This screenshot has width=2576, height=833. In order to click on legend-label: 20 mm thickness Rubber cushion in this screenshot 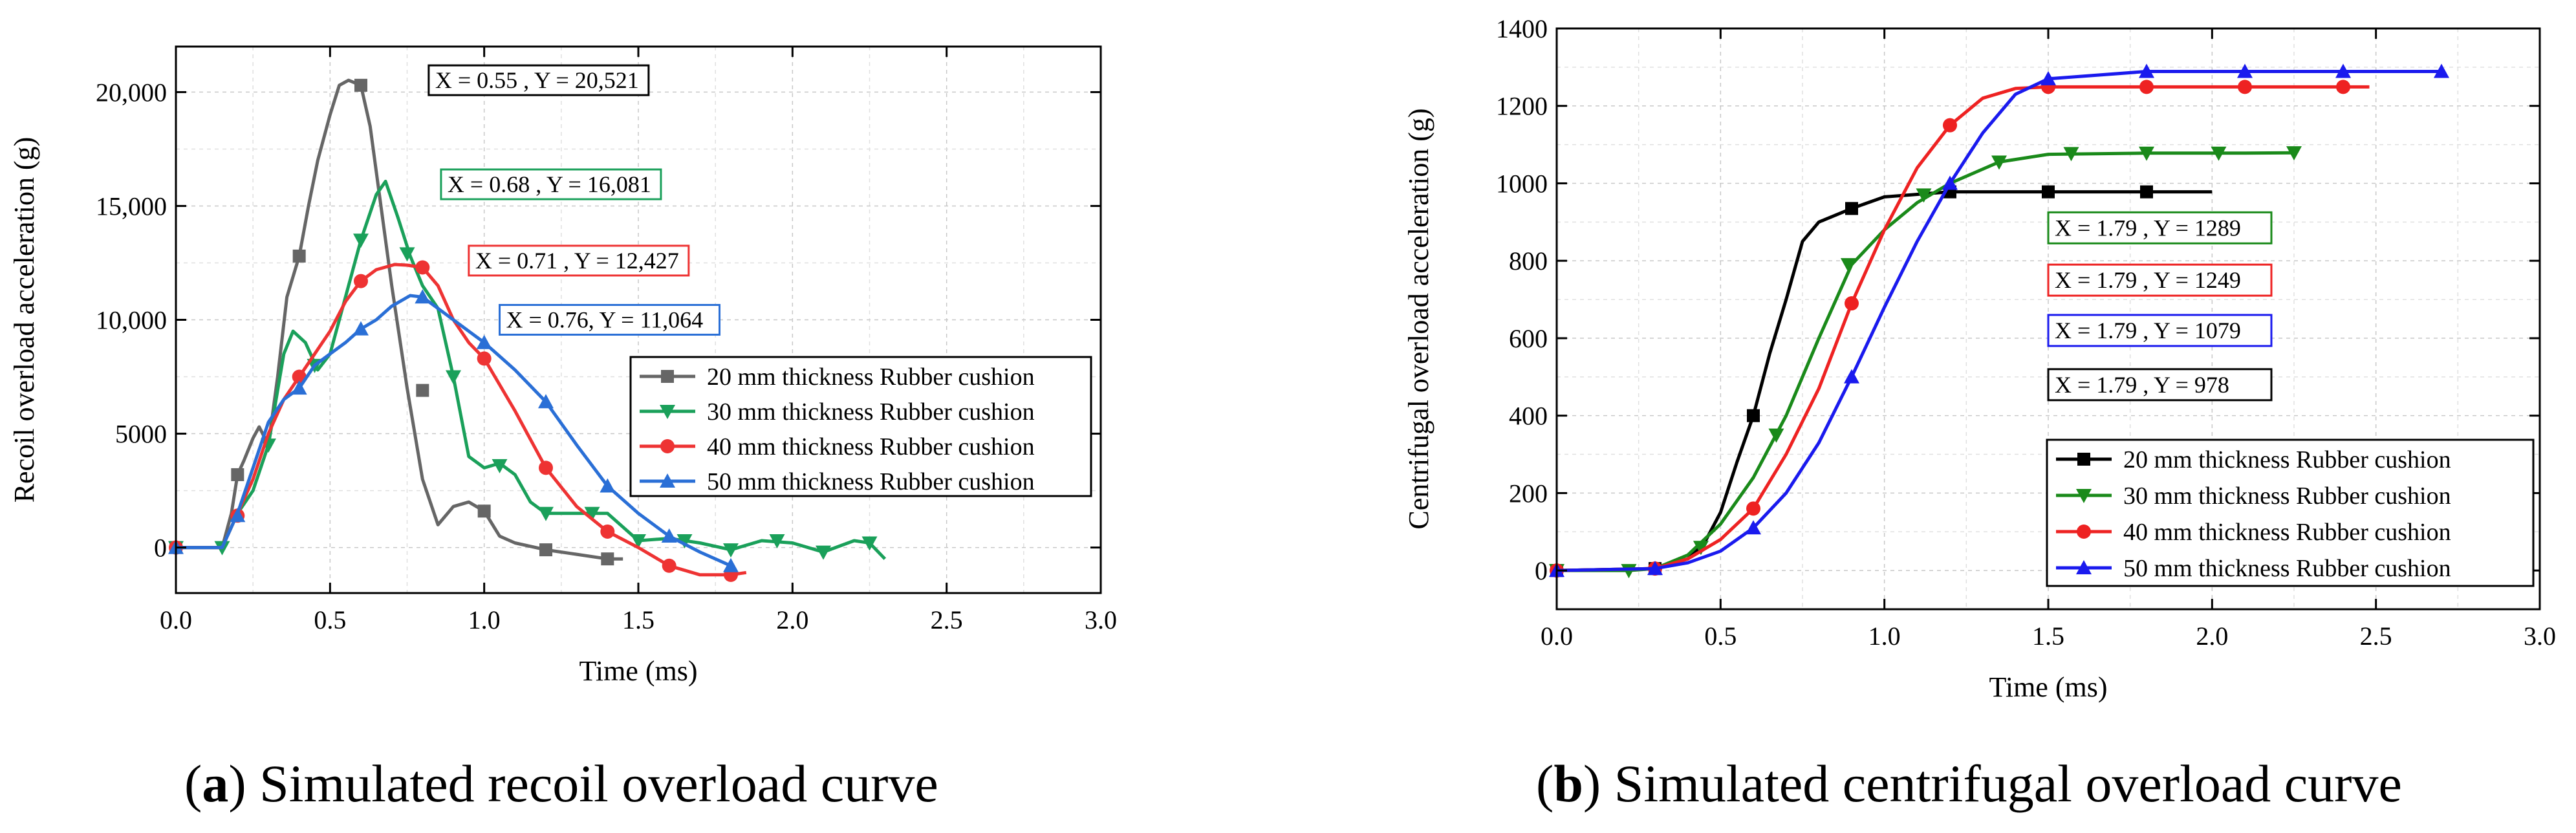, I will do `click(871, 377)`.